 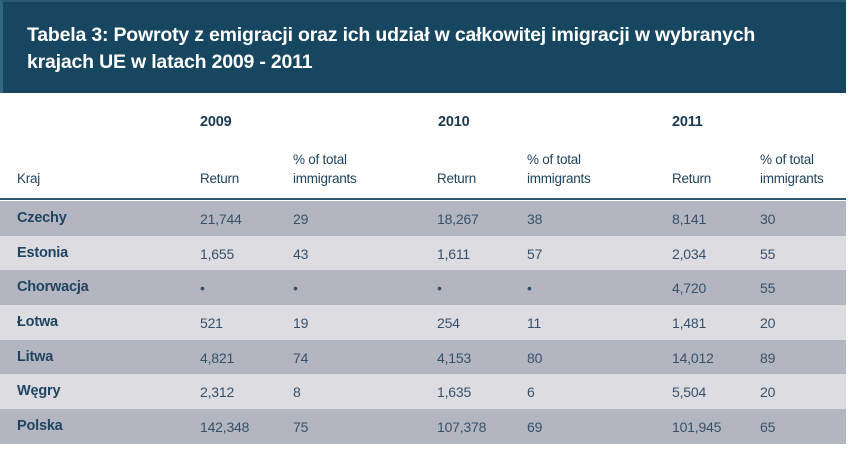 I want to click on table-row: Węgry 2,312 8 1,635 6 5,504 20, so click(x=423, y=392).